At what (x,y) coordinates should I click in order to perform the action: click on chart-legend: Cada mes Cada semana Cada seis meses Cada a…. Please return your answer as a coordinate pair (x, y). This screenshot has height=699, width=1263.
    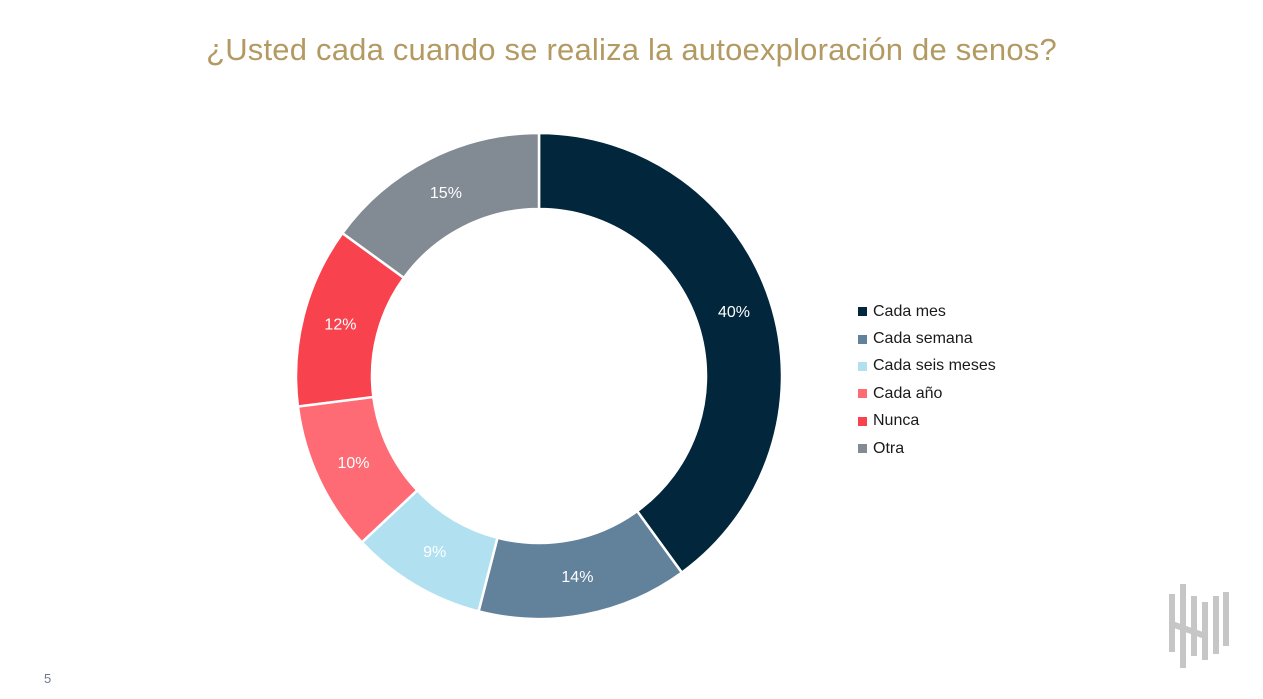
    Looking at the image, I should click on (927, 380).